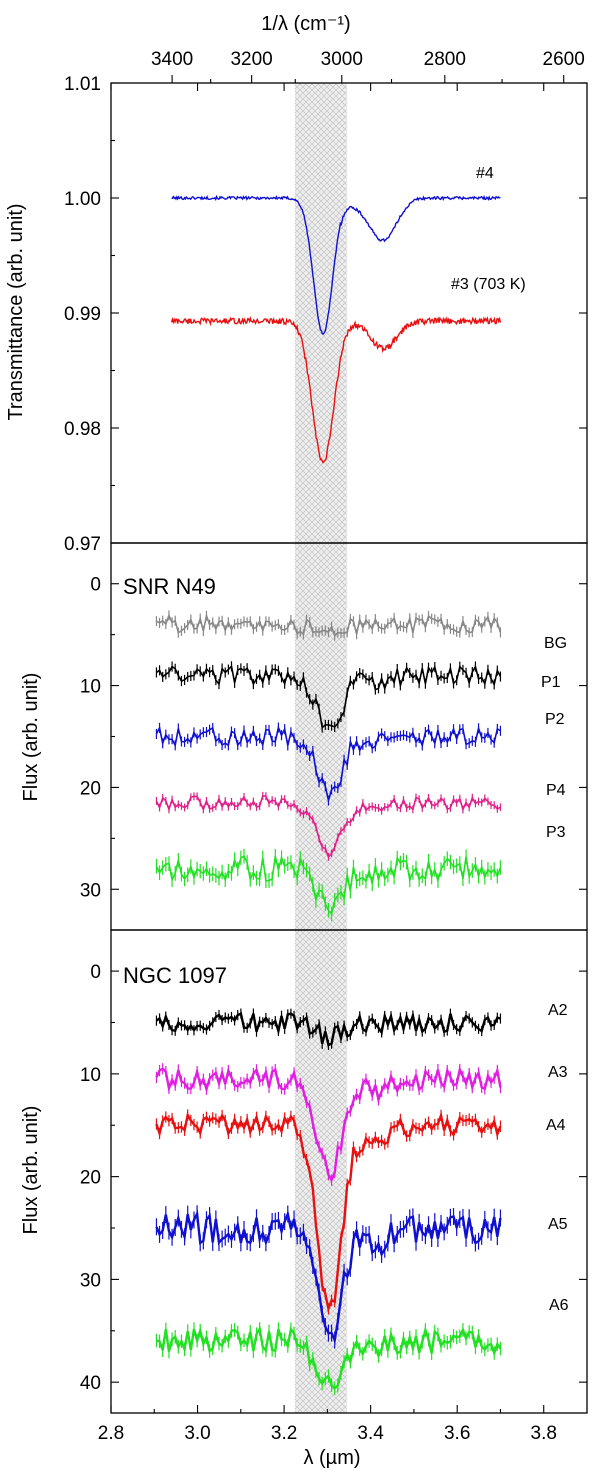  Describe the element at coordinates (197, 1433) in the screenshot. I see `x-tick-label: 3.0` at that location.